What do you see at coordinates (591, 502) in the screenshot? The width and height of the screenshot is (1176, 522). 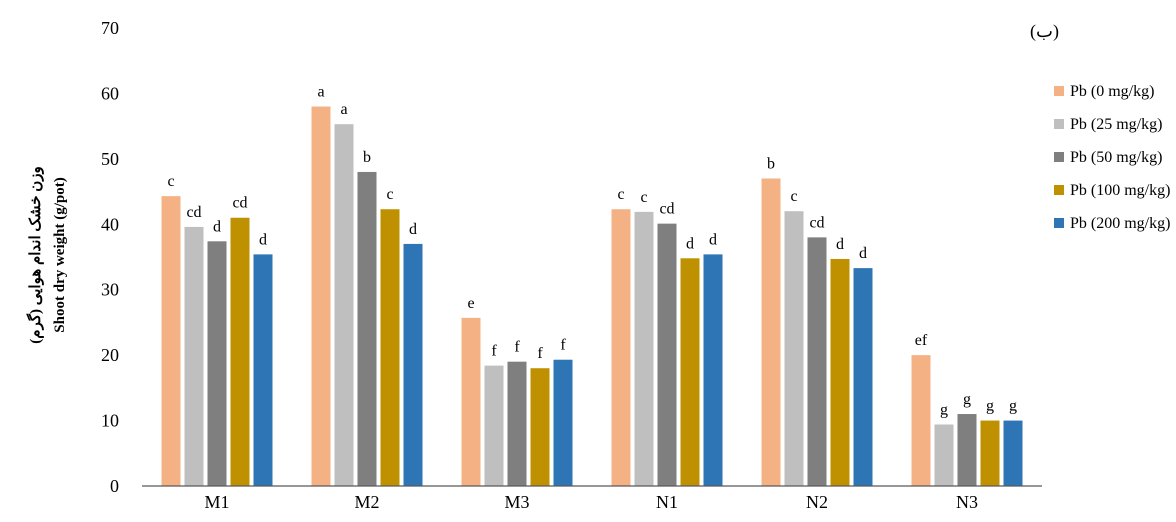 I see `x-axis: M1 M2 M3 N1 N2 N3` at bounding box center [591, 502].